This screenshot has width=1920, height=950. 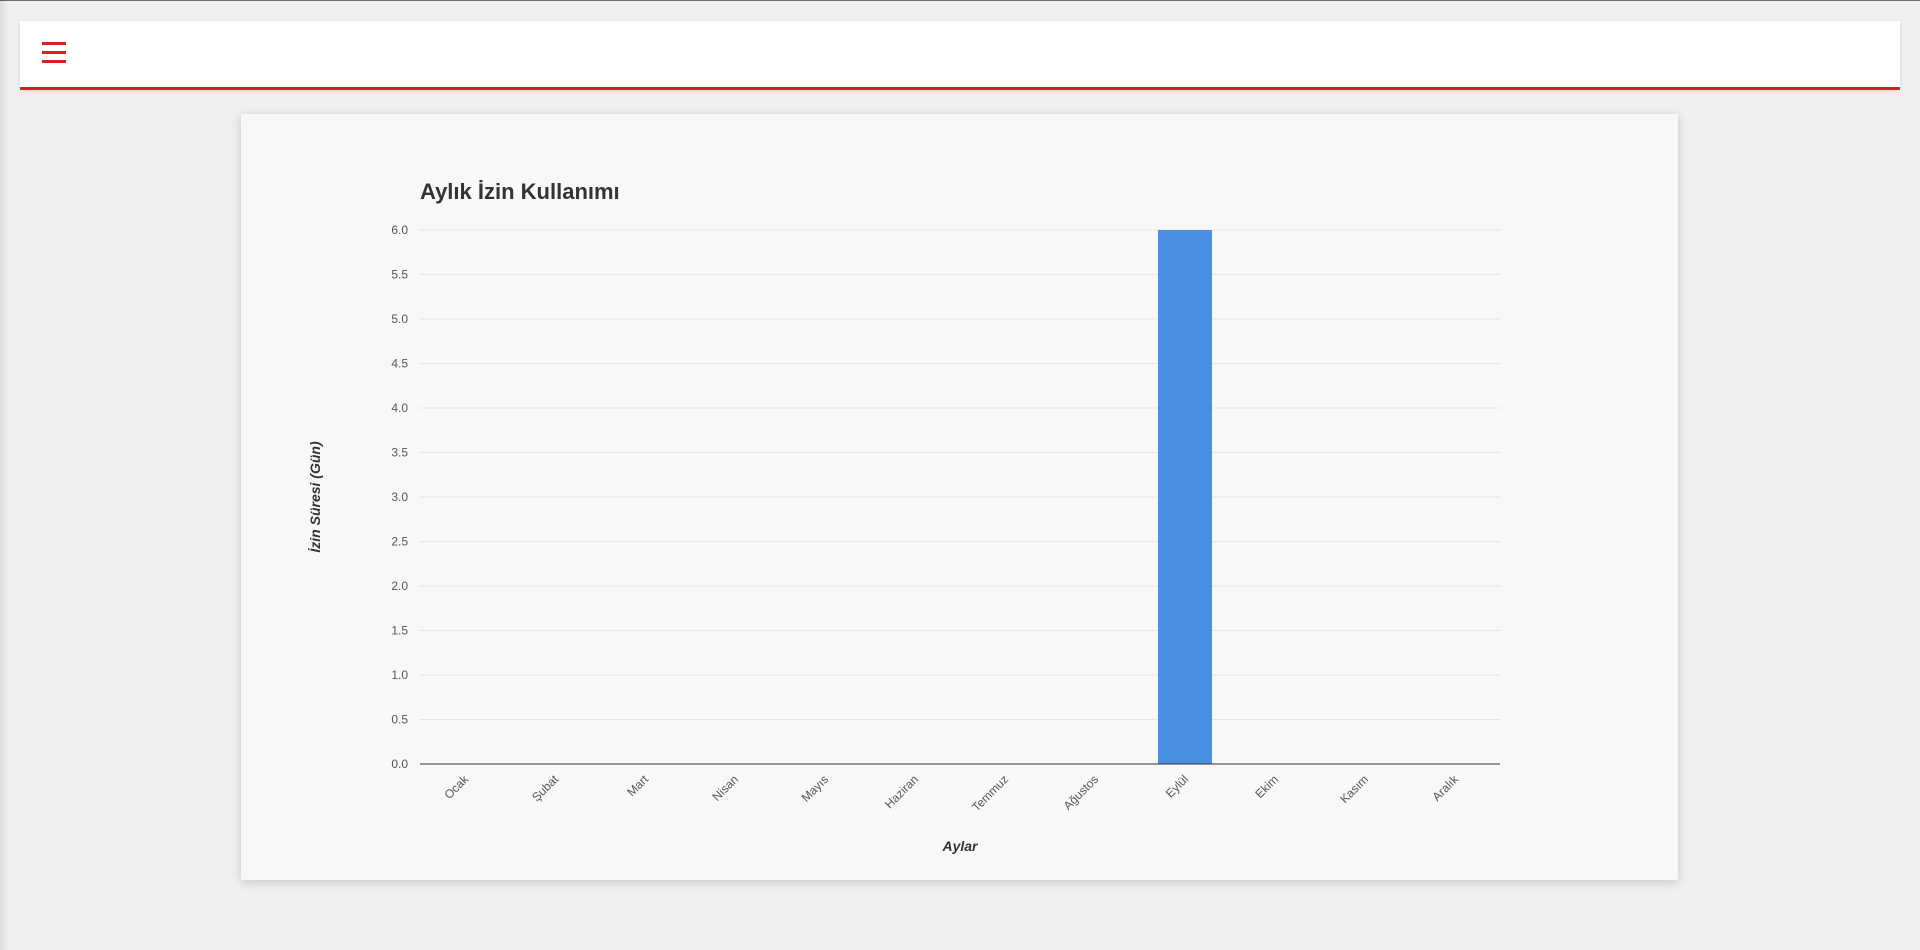 What do you see at coordinates (815, 788) in the screenshot?
I see `x-tick-label: Mayıs` at bounding box center [815, 788].